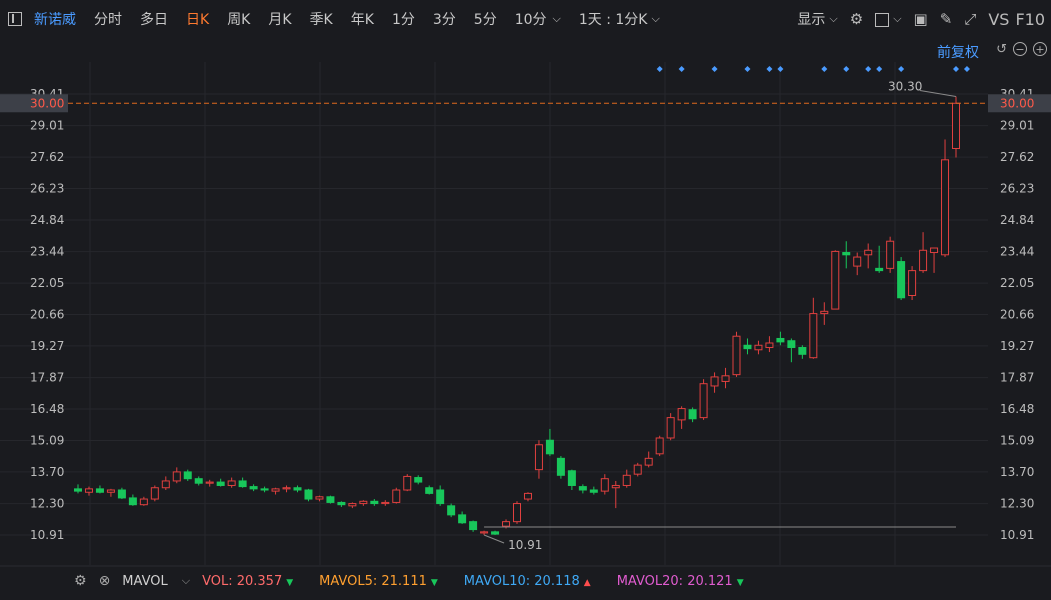  Describe the element at coordinates (946, 19) in the screenshot. I see `pencil-icon: ✎` at that location.